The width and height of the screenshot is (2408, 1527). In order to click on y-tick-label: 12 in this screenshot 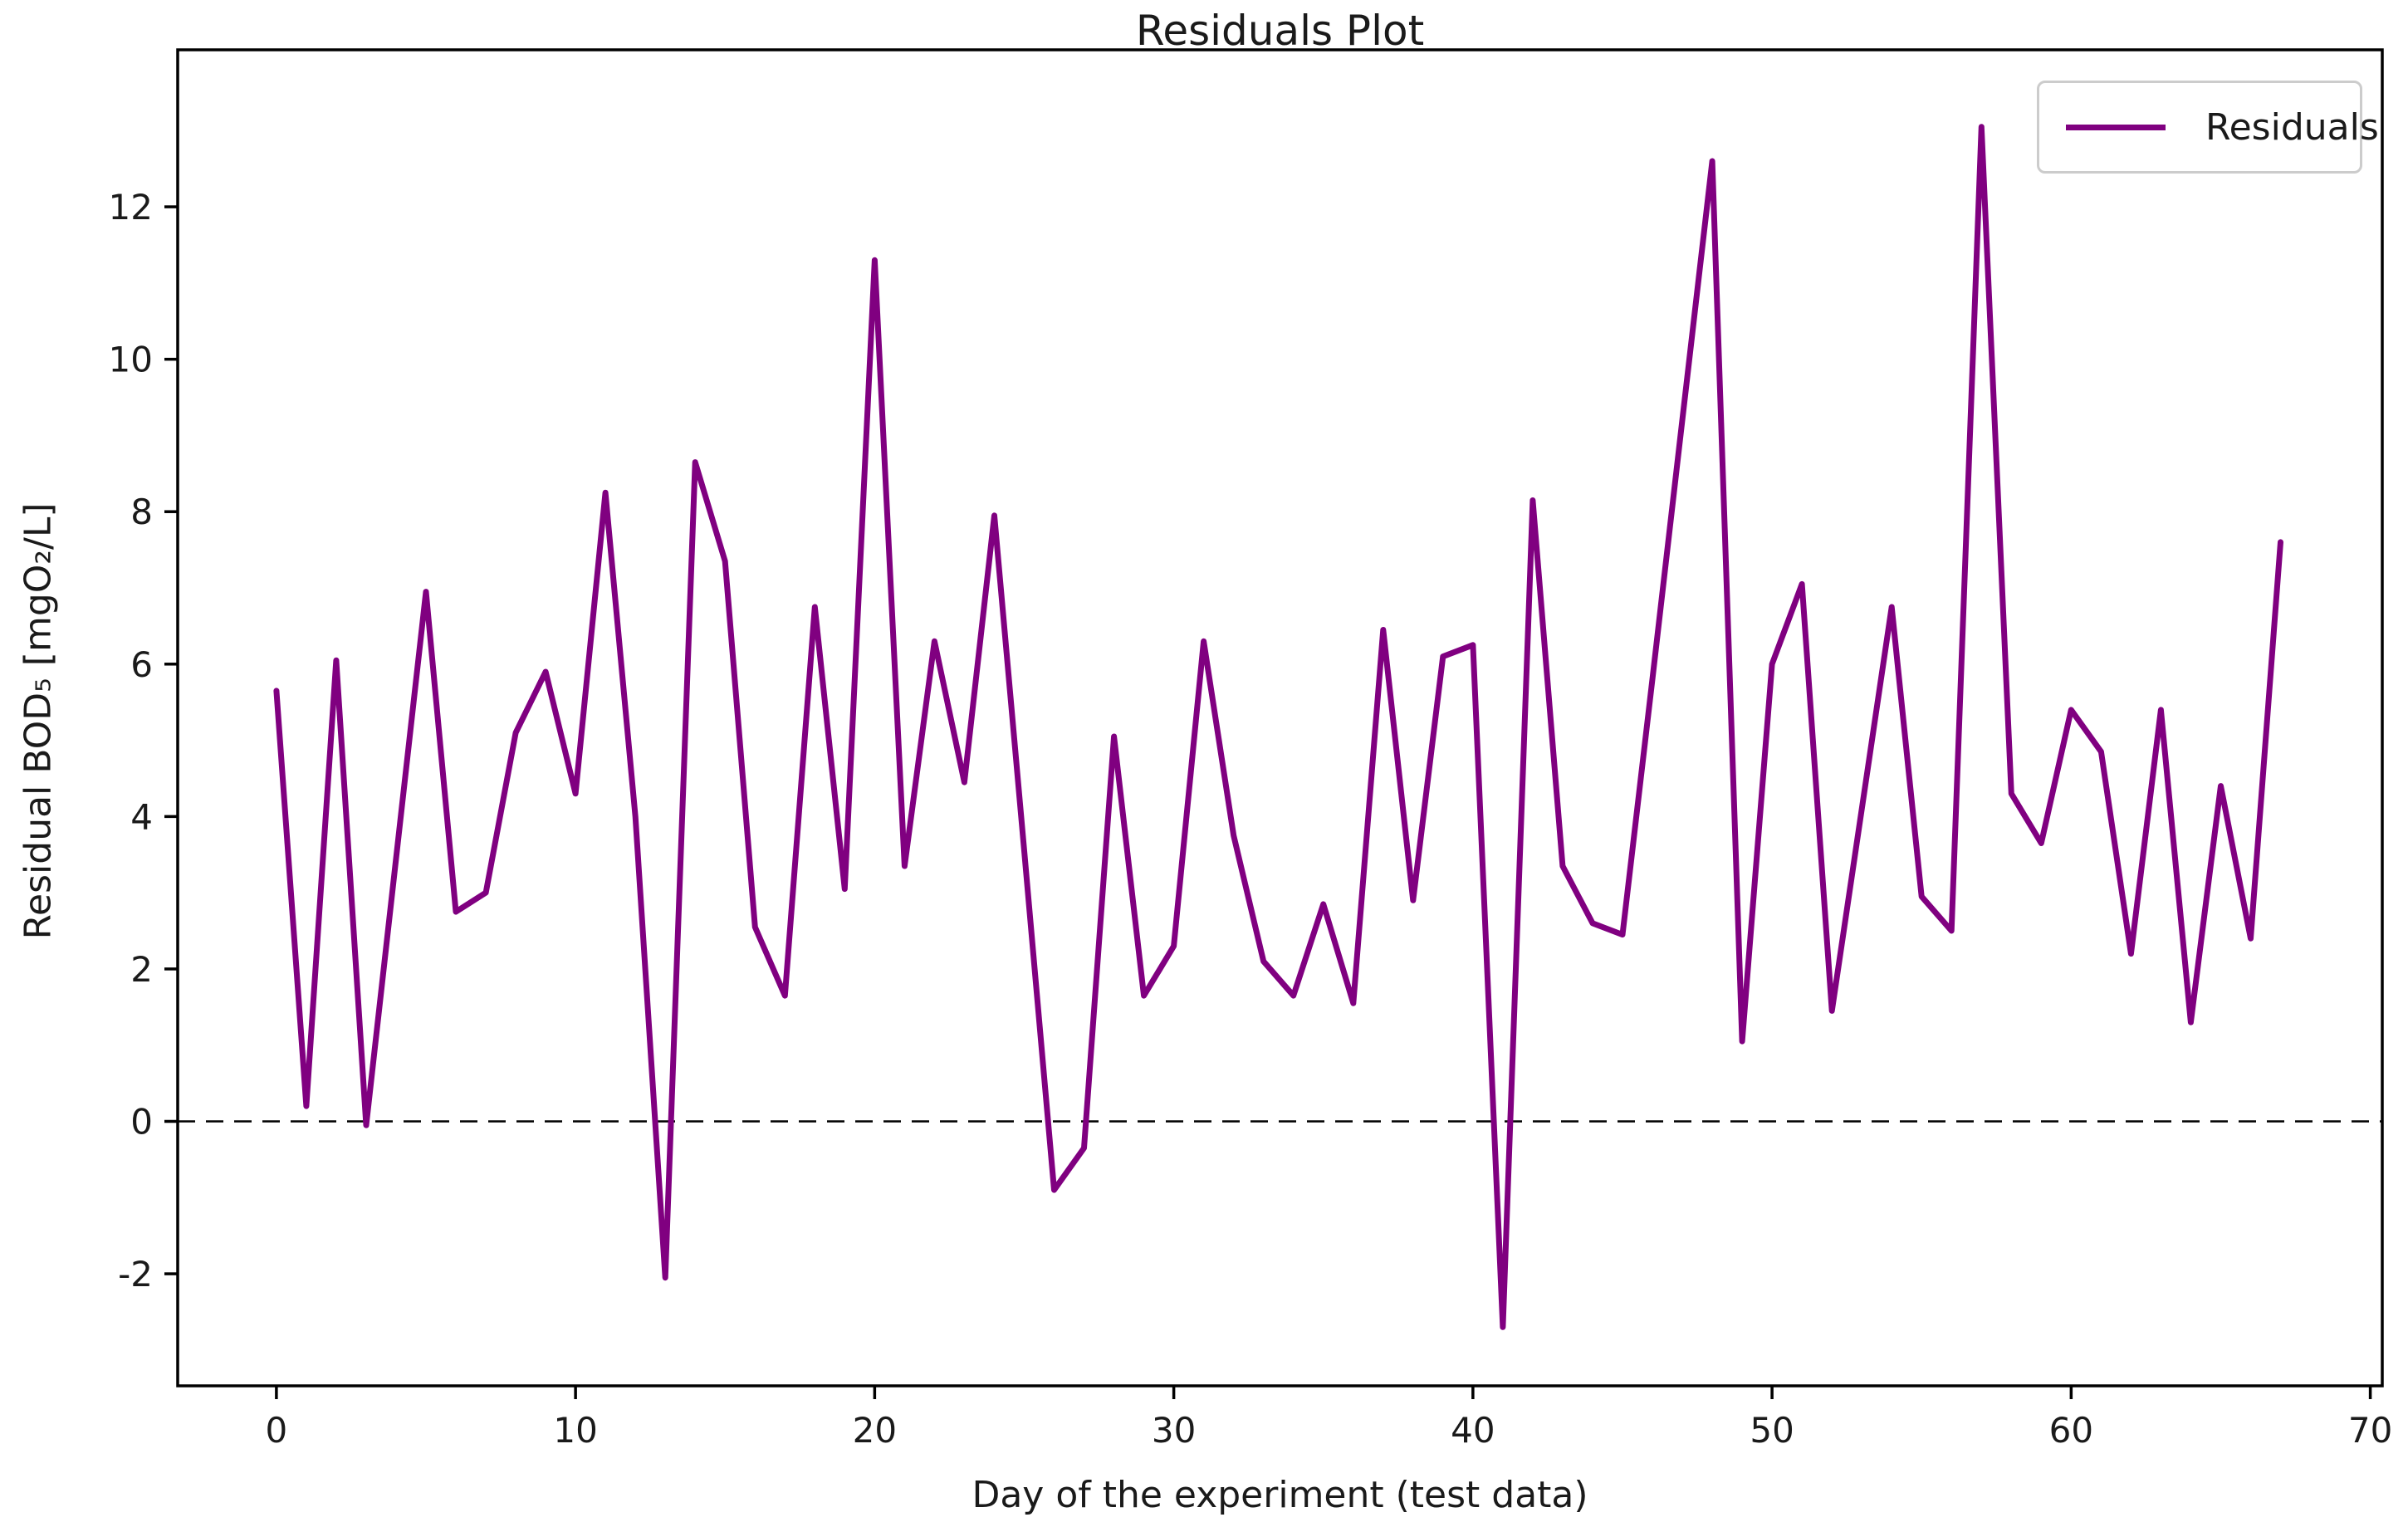, I will do `click(131, 207)`.